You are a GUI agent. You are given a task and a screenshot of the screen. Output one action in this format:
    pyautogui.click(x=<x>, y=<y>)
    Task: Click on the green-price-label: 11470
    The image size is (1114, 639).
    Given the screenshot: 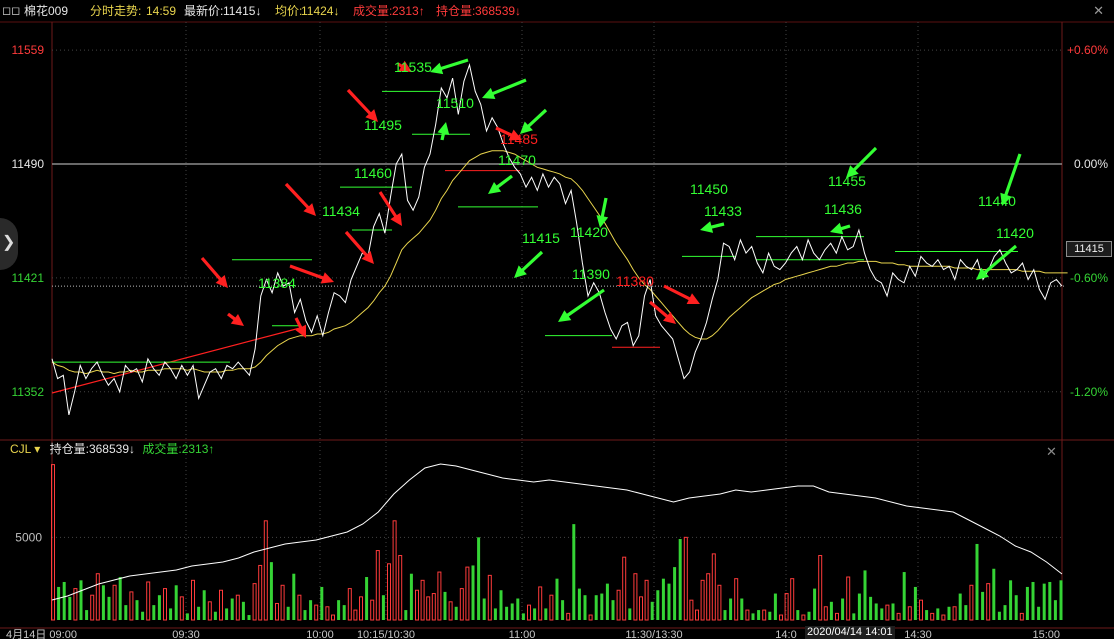 What is the action you would take?
    pyautogui.click(x=517, y=160)
    